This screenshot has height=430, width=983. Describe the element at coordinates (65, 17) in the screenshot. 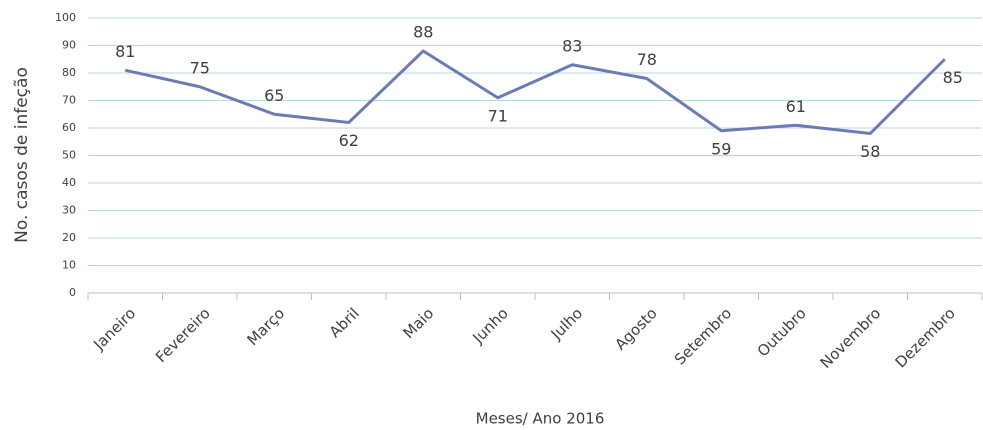

I see `y-tick-label: 100` at that location.